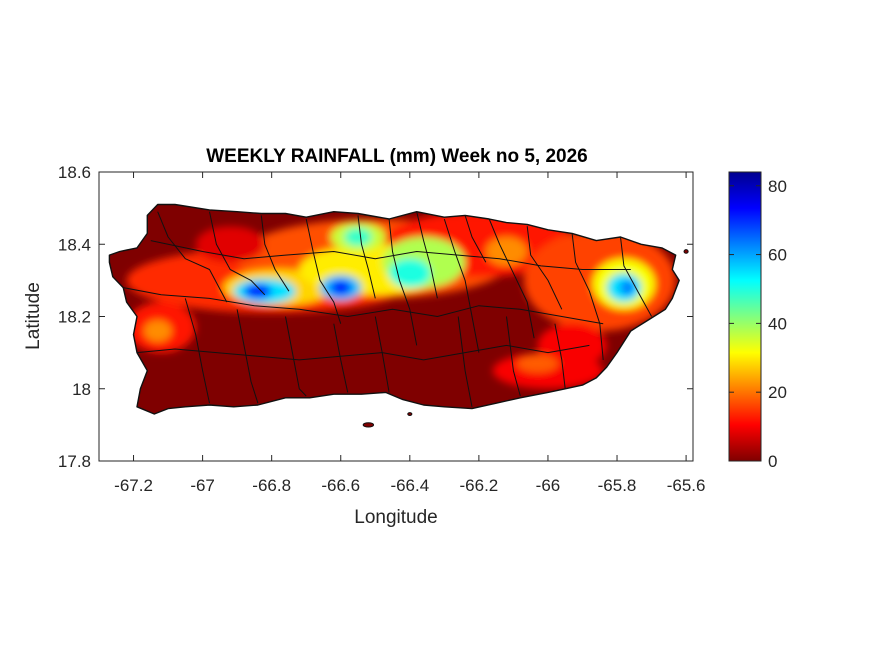  I want to click on x-tick-label: -66.4, so click(409, 485).